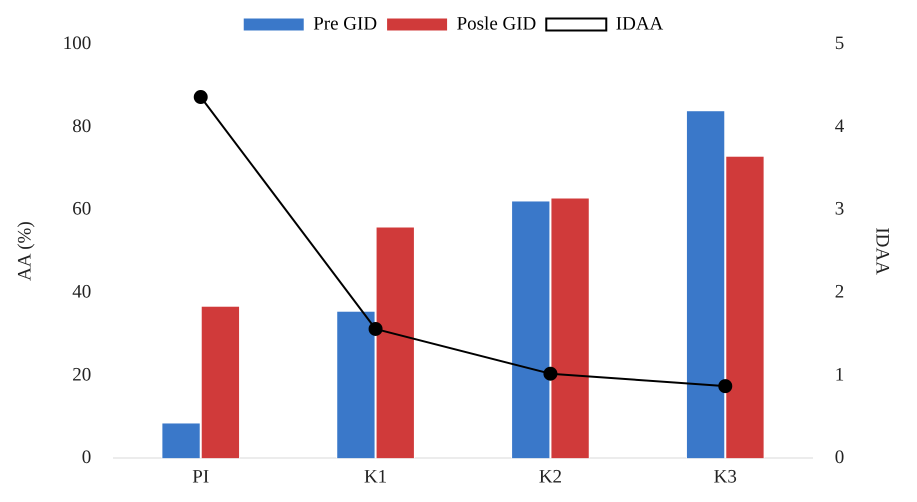 The width and height of the screenshot is (917, 502). Describe the element at coordinates (25, 251) in the screenshot. I see `y-axis-title: AA (%)` at that location.